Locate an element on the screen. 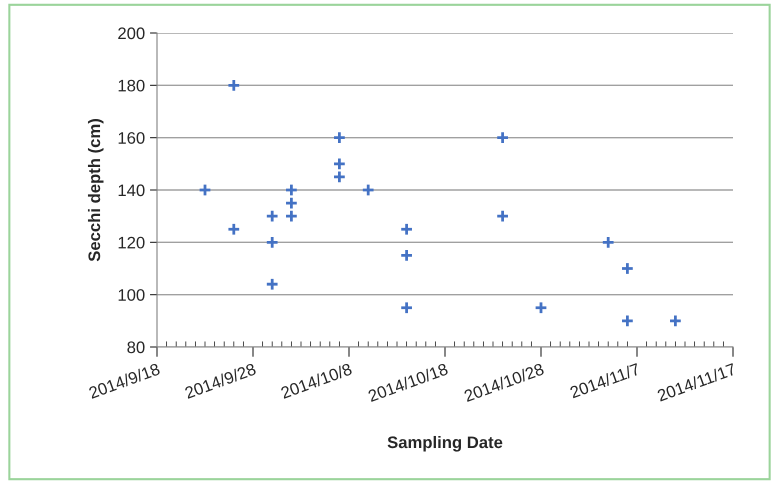 The width and height of the screenshot is (779, 484). y-tick-label: 120 is located at coordinates (131, 242).